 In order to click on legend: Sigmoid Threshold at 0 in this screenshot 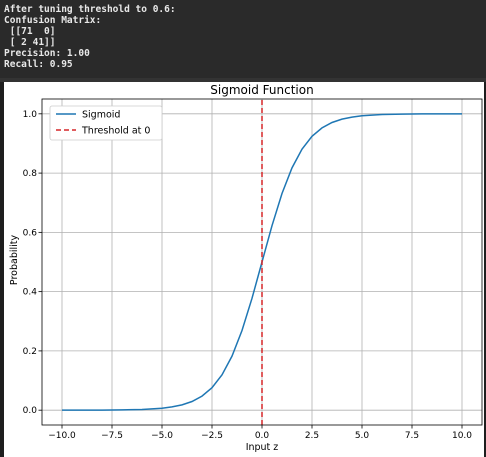, I will do `click(106, 123)`.